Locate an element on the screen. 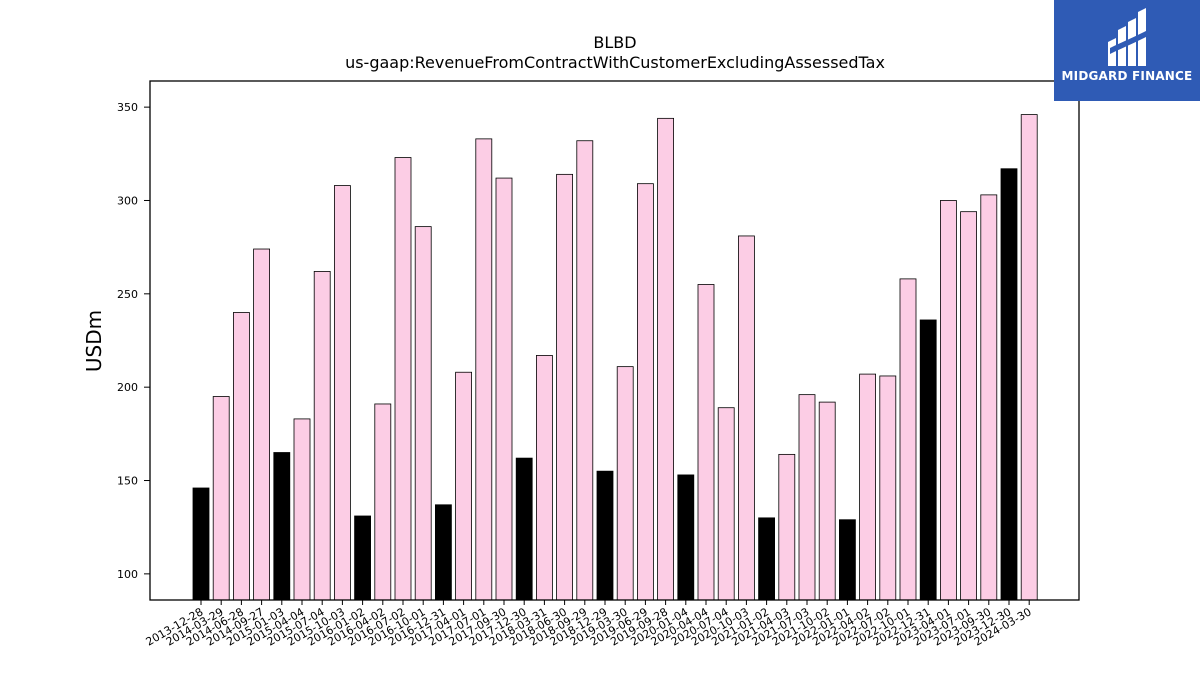 This screenshot has width=1200, height=675. midgard-finance-logo: MIDGARD FINANCE is located at coordinates (1127, 50).